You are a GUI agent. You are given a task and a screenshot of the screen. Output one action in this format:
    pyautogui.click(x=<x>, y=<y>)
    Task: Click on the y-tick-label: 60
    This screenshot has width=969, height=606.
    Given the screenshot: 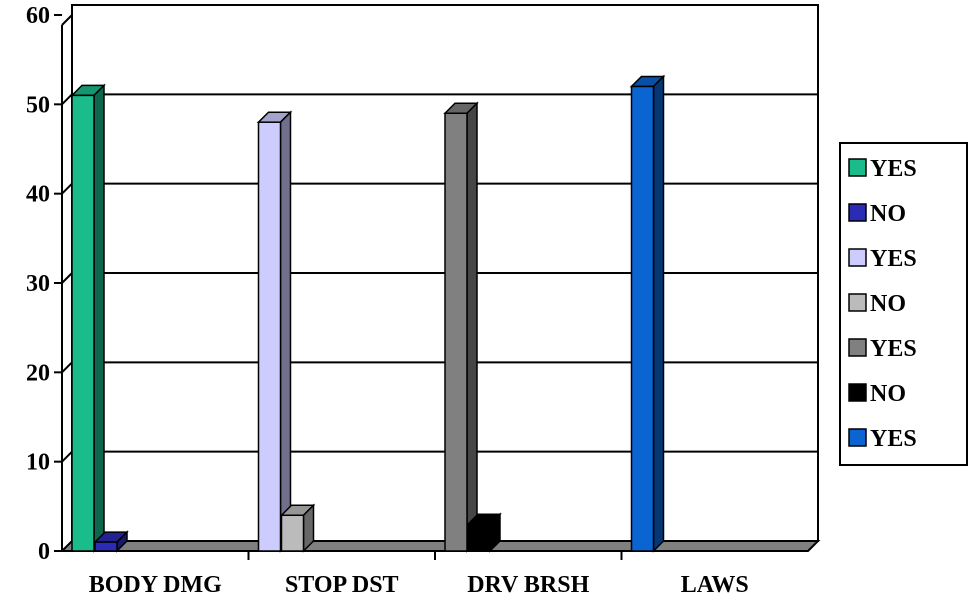 What is the action you would take?
    pyautogui.click(x=38, y=16)
    